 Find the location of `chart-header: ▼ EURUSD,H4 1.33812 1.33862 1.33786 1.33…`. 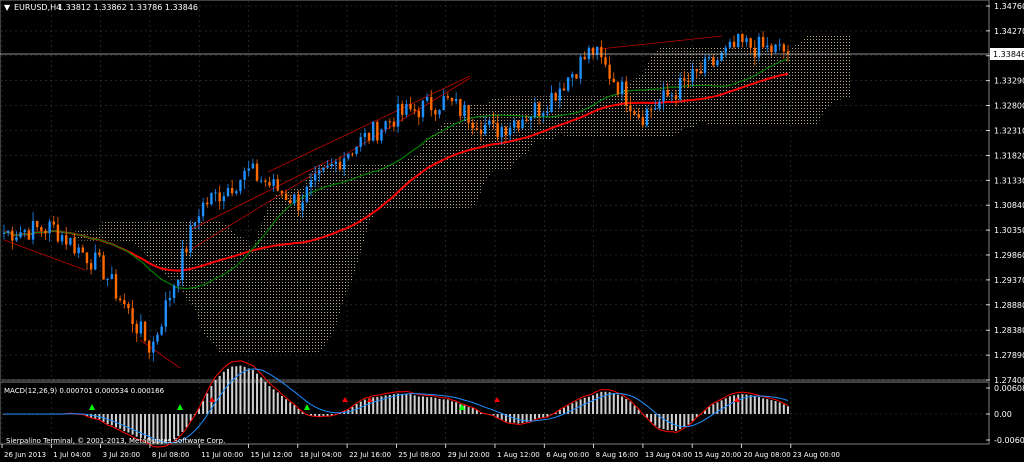

chart-header: ▼ EURUSD,H4 1.33812 1.33862 1.33786 1.33… is located at coordinates (101, 7).